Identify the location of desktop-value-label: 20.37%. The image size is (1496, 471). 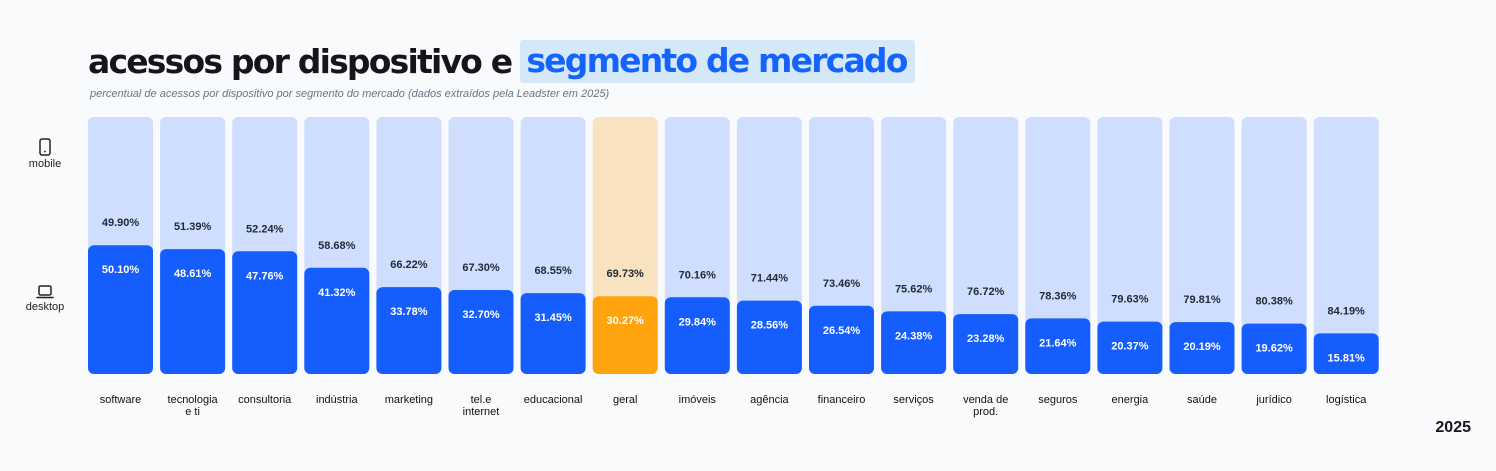
(1130, 347).